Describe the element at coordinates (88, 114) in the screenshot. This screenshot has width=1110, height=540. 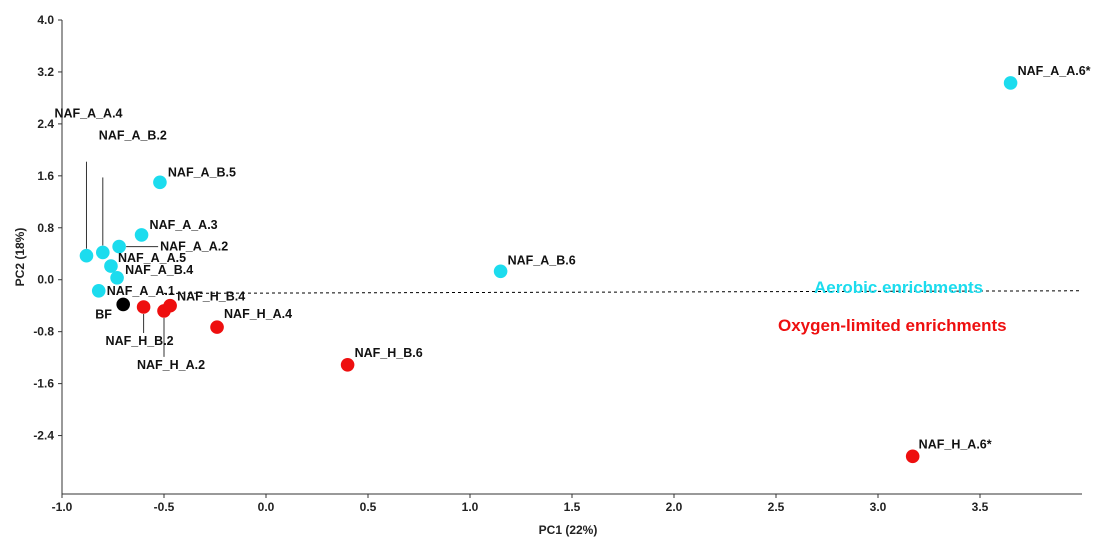
I see `label-naf-a-a-4: NAF_A_A.4` at that location.